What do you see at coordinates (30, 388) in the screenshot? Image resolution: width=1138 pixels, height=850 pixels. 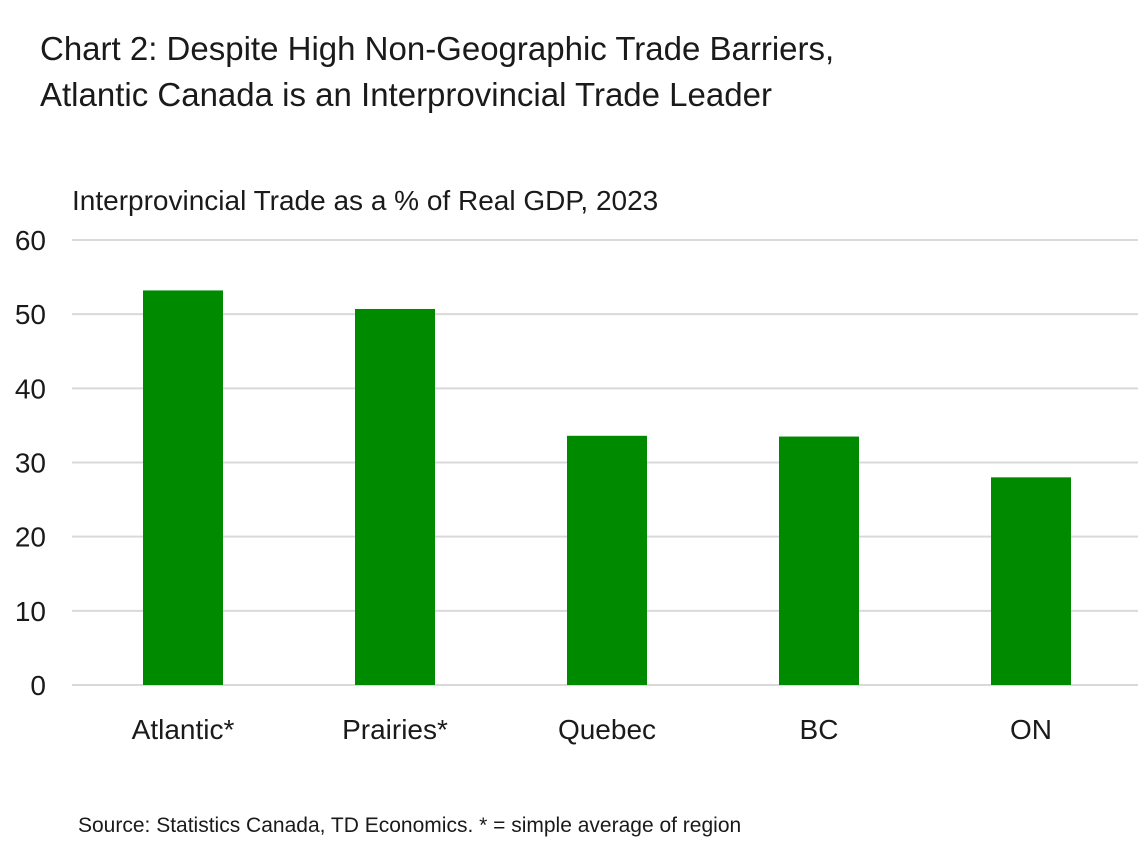 I see `y-tick-label: 40` at bounding box center [30, 388].